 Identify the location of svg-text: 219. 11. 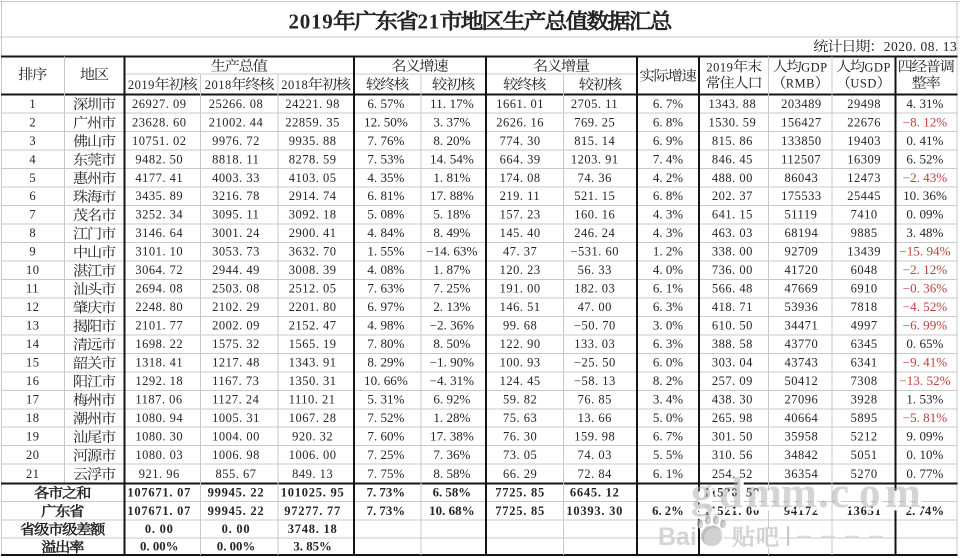
(520, 196).